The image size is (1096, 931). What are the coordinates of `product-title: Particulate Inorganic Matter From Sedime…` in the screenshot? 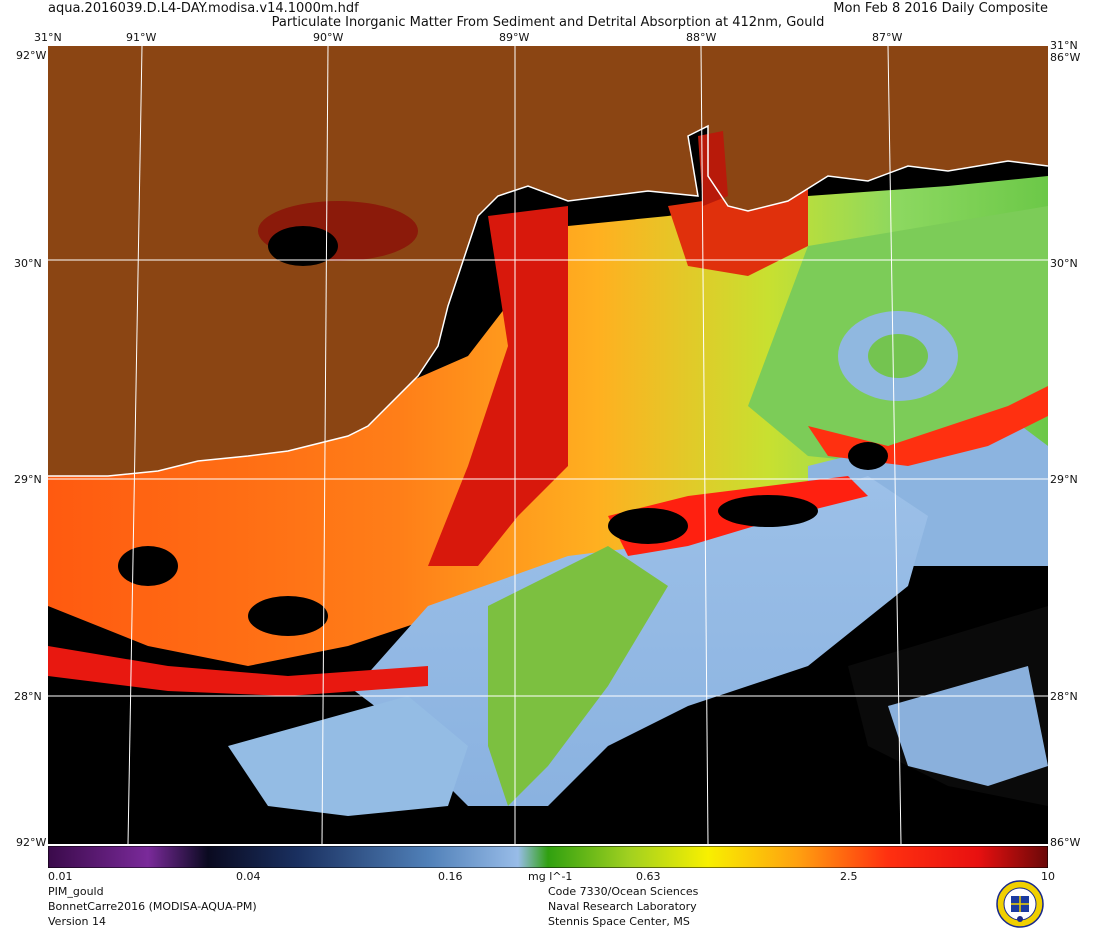 It's located at (548, 22).